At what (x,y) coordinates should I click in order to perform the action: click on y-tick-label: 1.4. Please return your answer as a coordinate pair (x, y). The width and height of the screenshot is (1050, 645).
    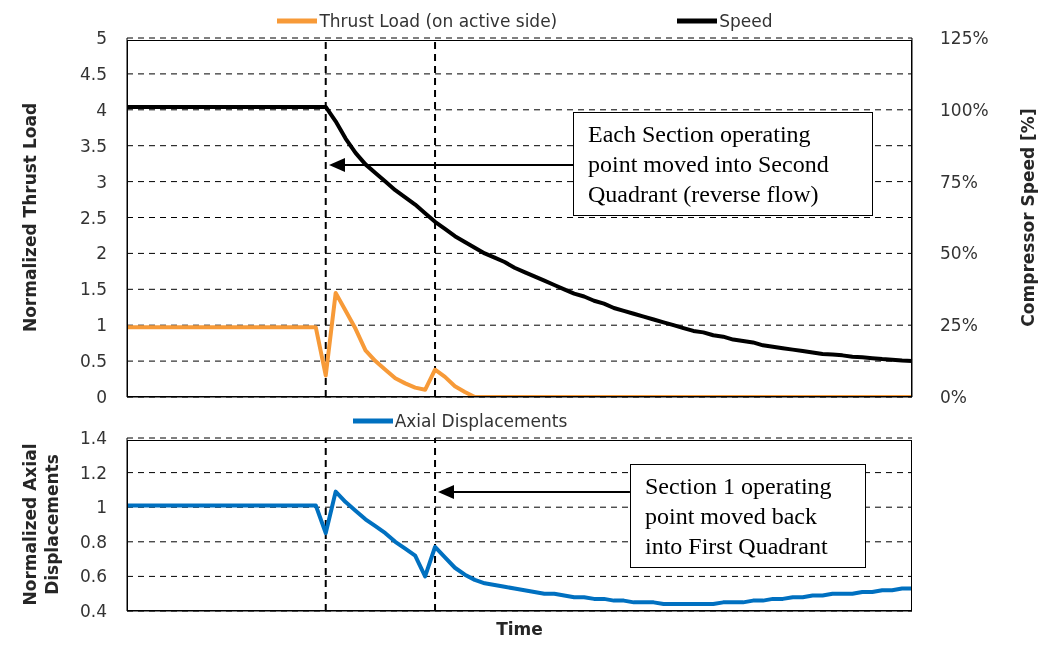
    Looking at the image, I should click on (93, 438).